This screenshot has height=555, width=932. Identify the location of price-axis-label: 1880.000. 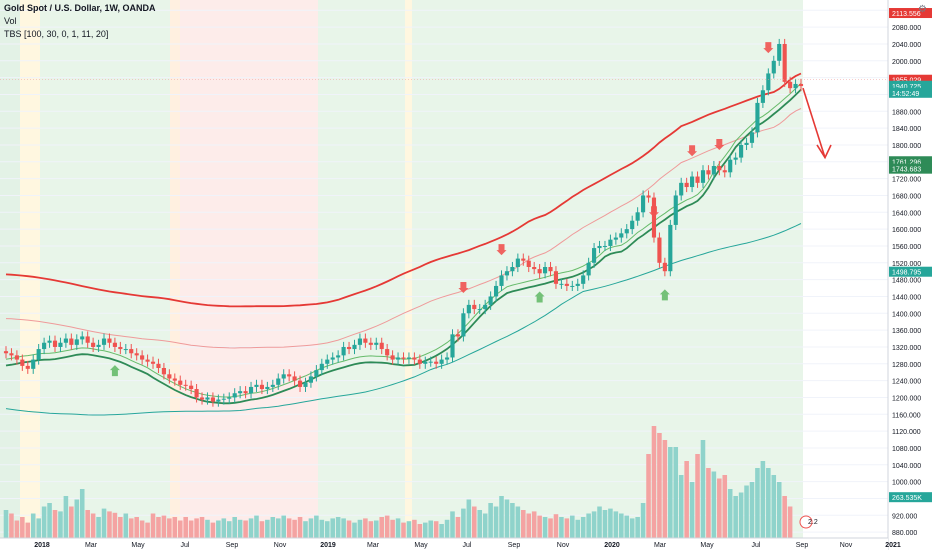
(906, 112).